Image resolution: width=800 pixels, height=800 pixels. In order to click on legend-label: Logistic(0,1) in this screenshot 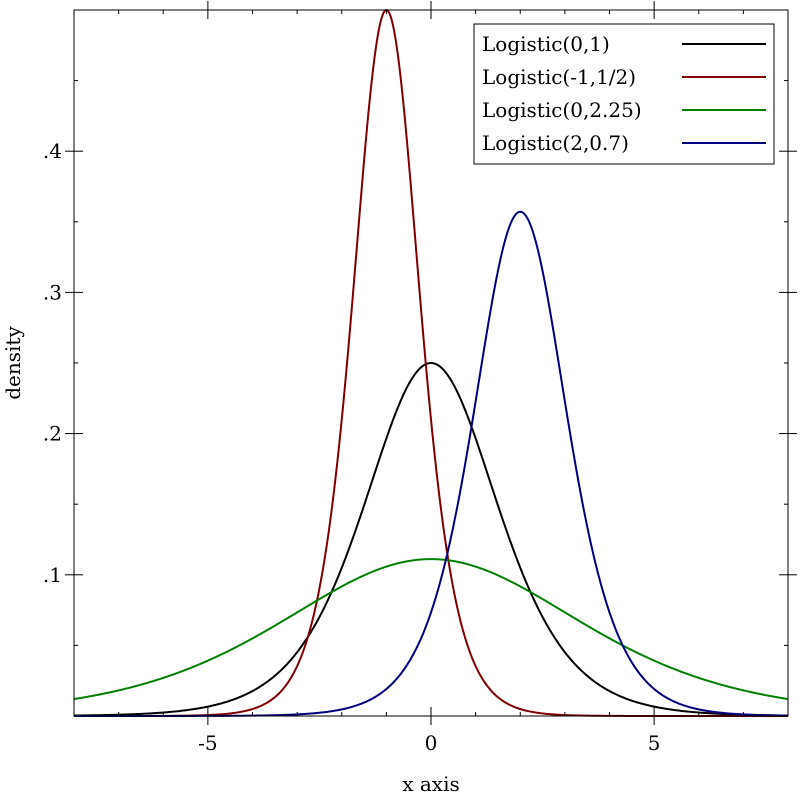, I will do `click(546, 44)`.